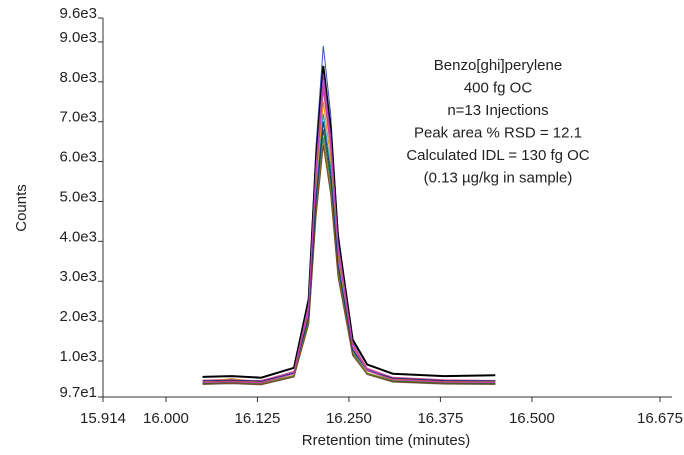 The image size is (684, 455). I want to click on x-axis-label: Rretention time (minutes), so click(386, 440).